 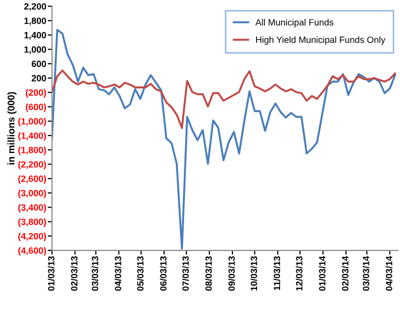 What do you see at coordinates (36, 108) in the screenshot?
I see `y-tick-label: (600)` at bounding box center [36, 108].